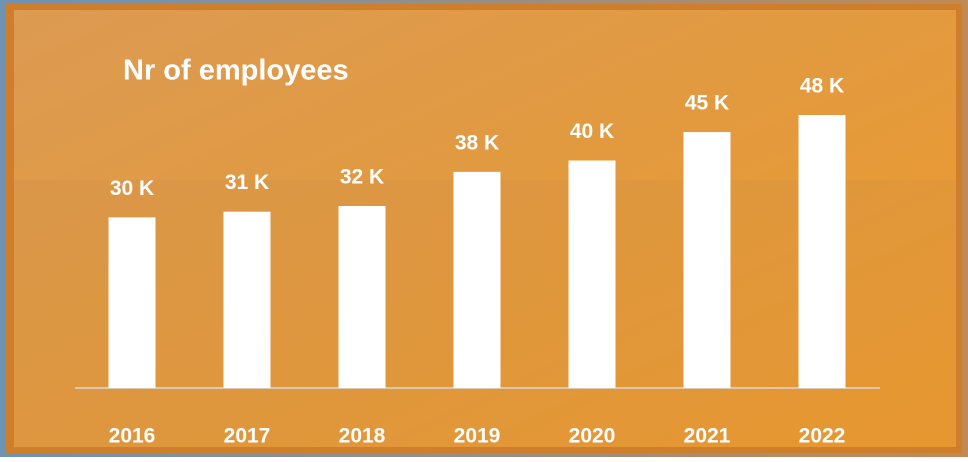 This screenshot has height=462, width=968. I want to click on value-label: 32 K, so click(362, 177).